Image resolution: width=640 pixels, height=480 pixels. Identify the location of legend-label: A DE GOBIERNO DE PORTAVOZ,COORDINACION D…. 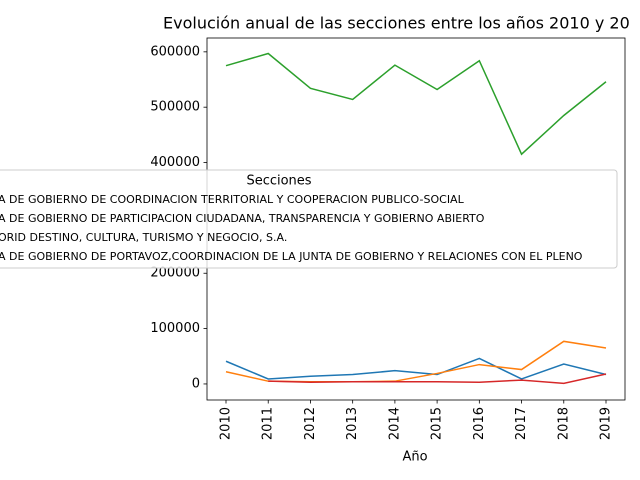
(291, 256).